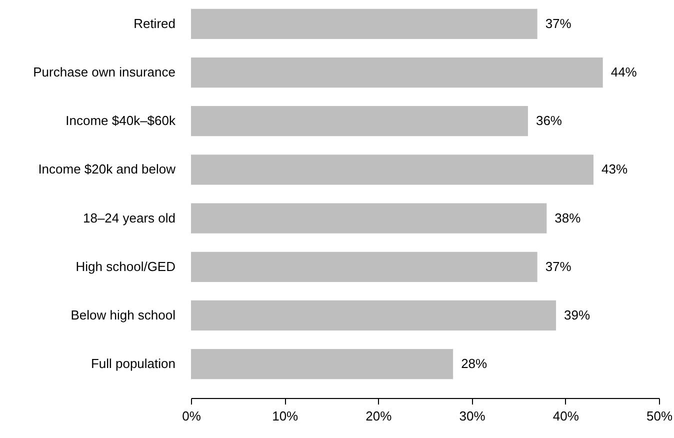 The height and width of the screenshot is (438, 674). What do you see at coordinates (568, 218) in the screenshot?
I see `data-label: 38%` at bounding box center [568, 218].